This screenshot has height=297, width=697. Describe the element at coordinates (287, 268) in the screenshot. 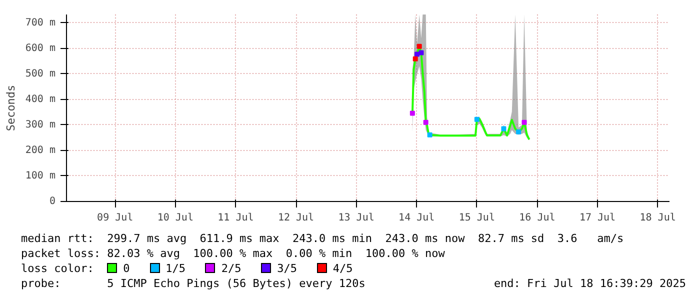

I see `legend-label: 3/5` at that location.